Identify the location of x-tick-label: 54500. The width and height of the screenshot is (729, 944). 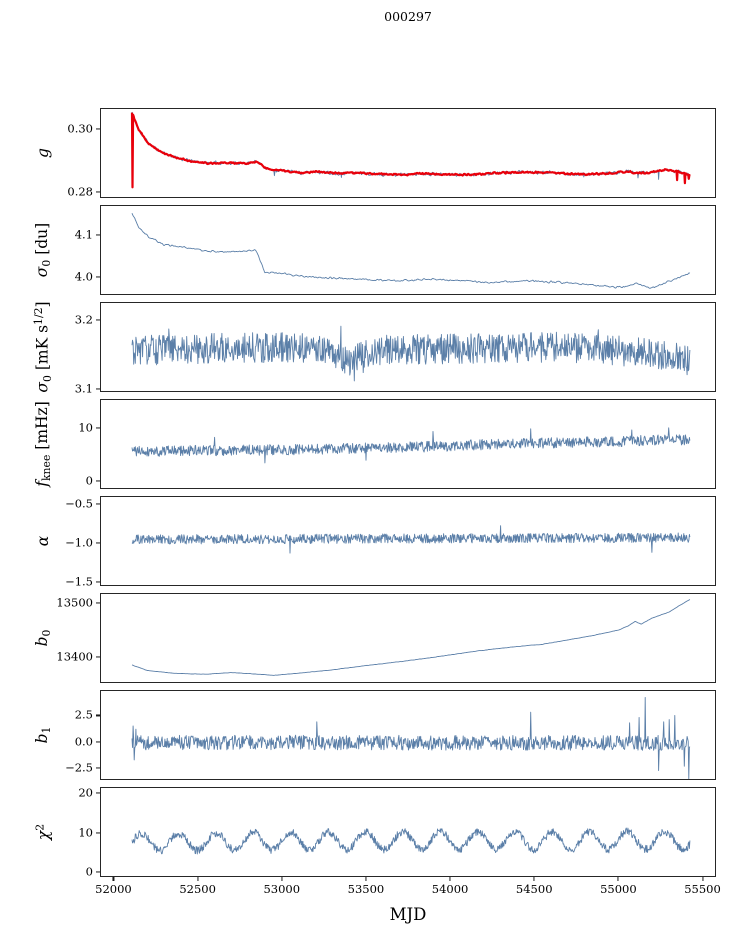
(534, 889).